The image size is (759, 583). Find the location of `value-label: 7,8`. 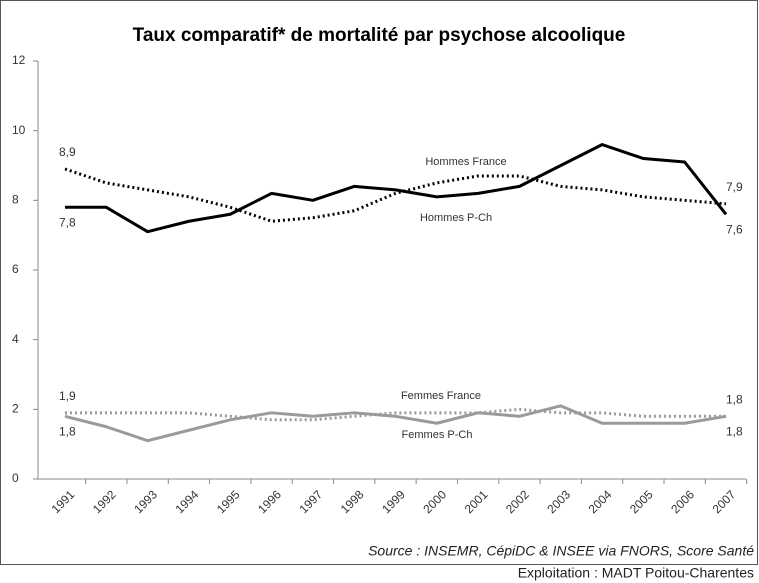

value-label: 7,8 is located at coordinates (67, 222).